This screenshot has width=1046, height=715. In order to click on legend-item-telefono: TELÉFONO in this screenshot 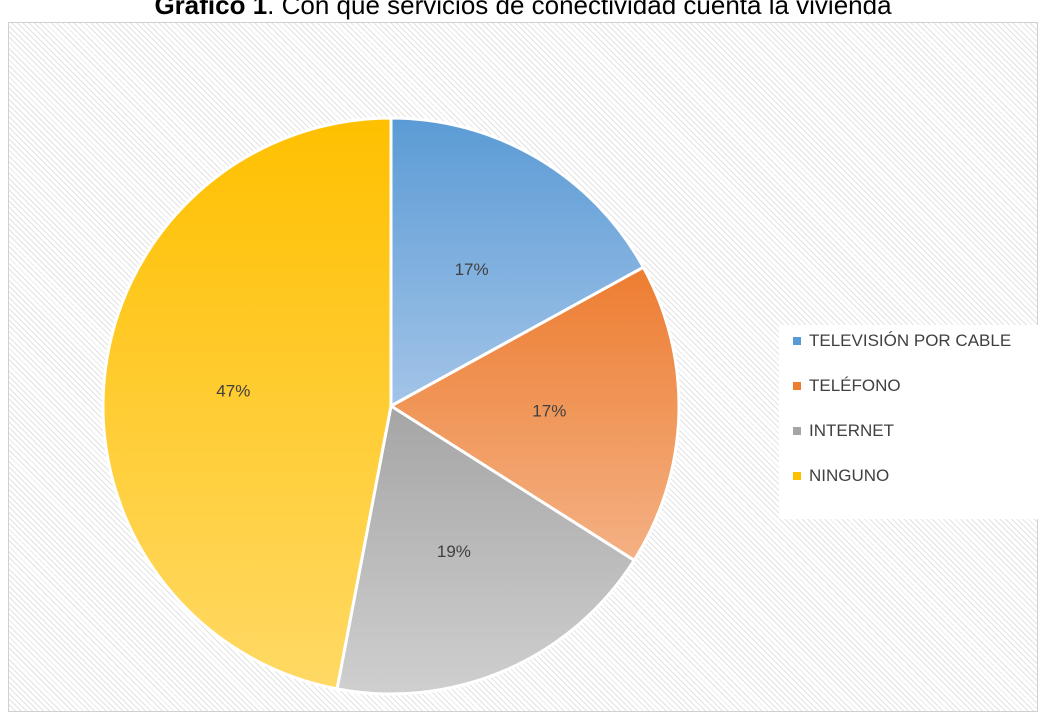, I will do `click(847, 386)`.